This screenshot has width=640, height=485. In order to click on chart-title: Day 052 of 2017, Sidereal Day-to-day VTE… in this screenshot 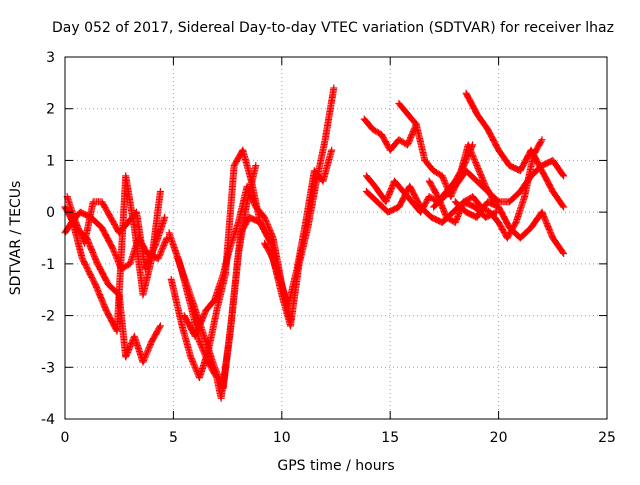, I will do `click(333, 28)`.